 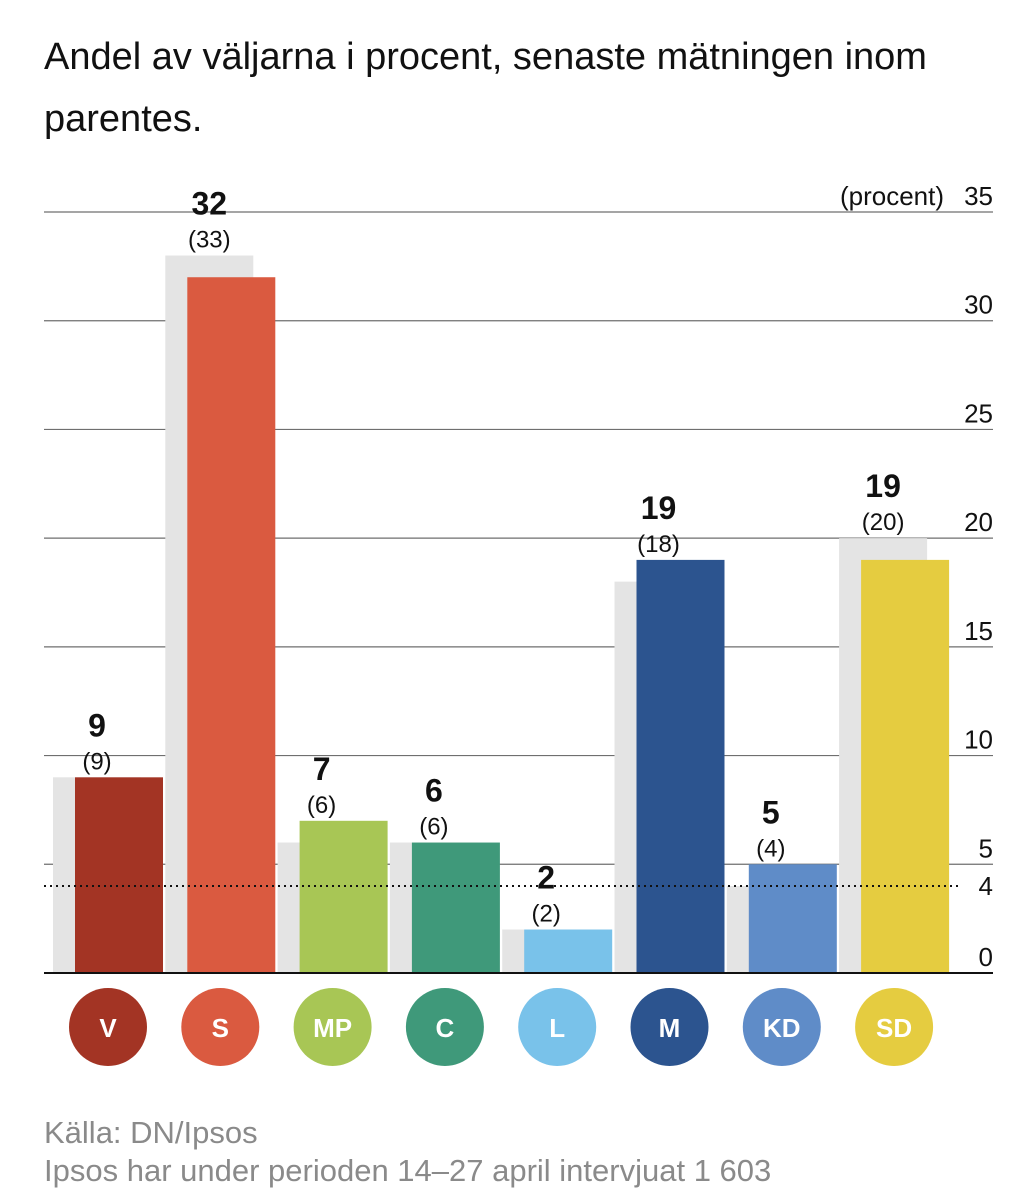 I want to click on x-tick-label: MP, so click(x=332, y=1028).